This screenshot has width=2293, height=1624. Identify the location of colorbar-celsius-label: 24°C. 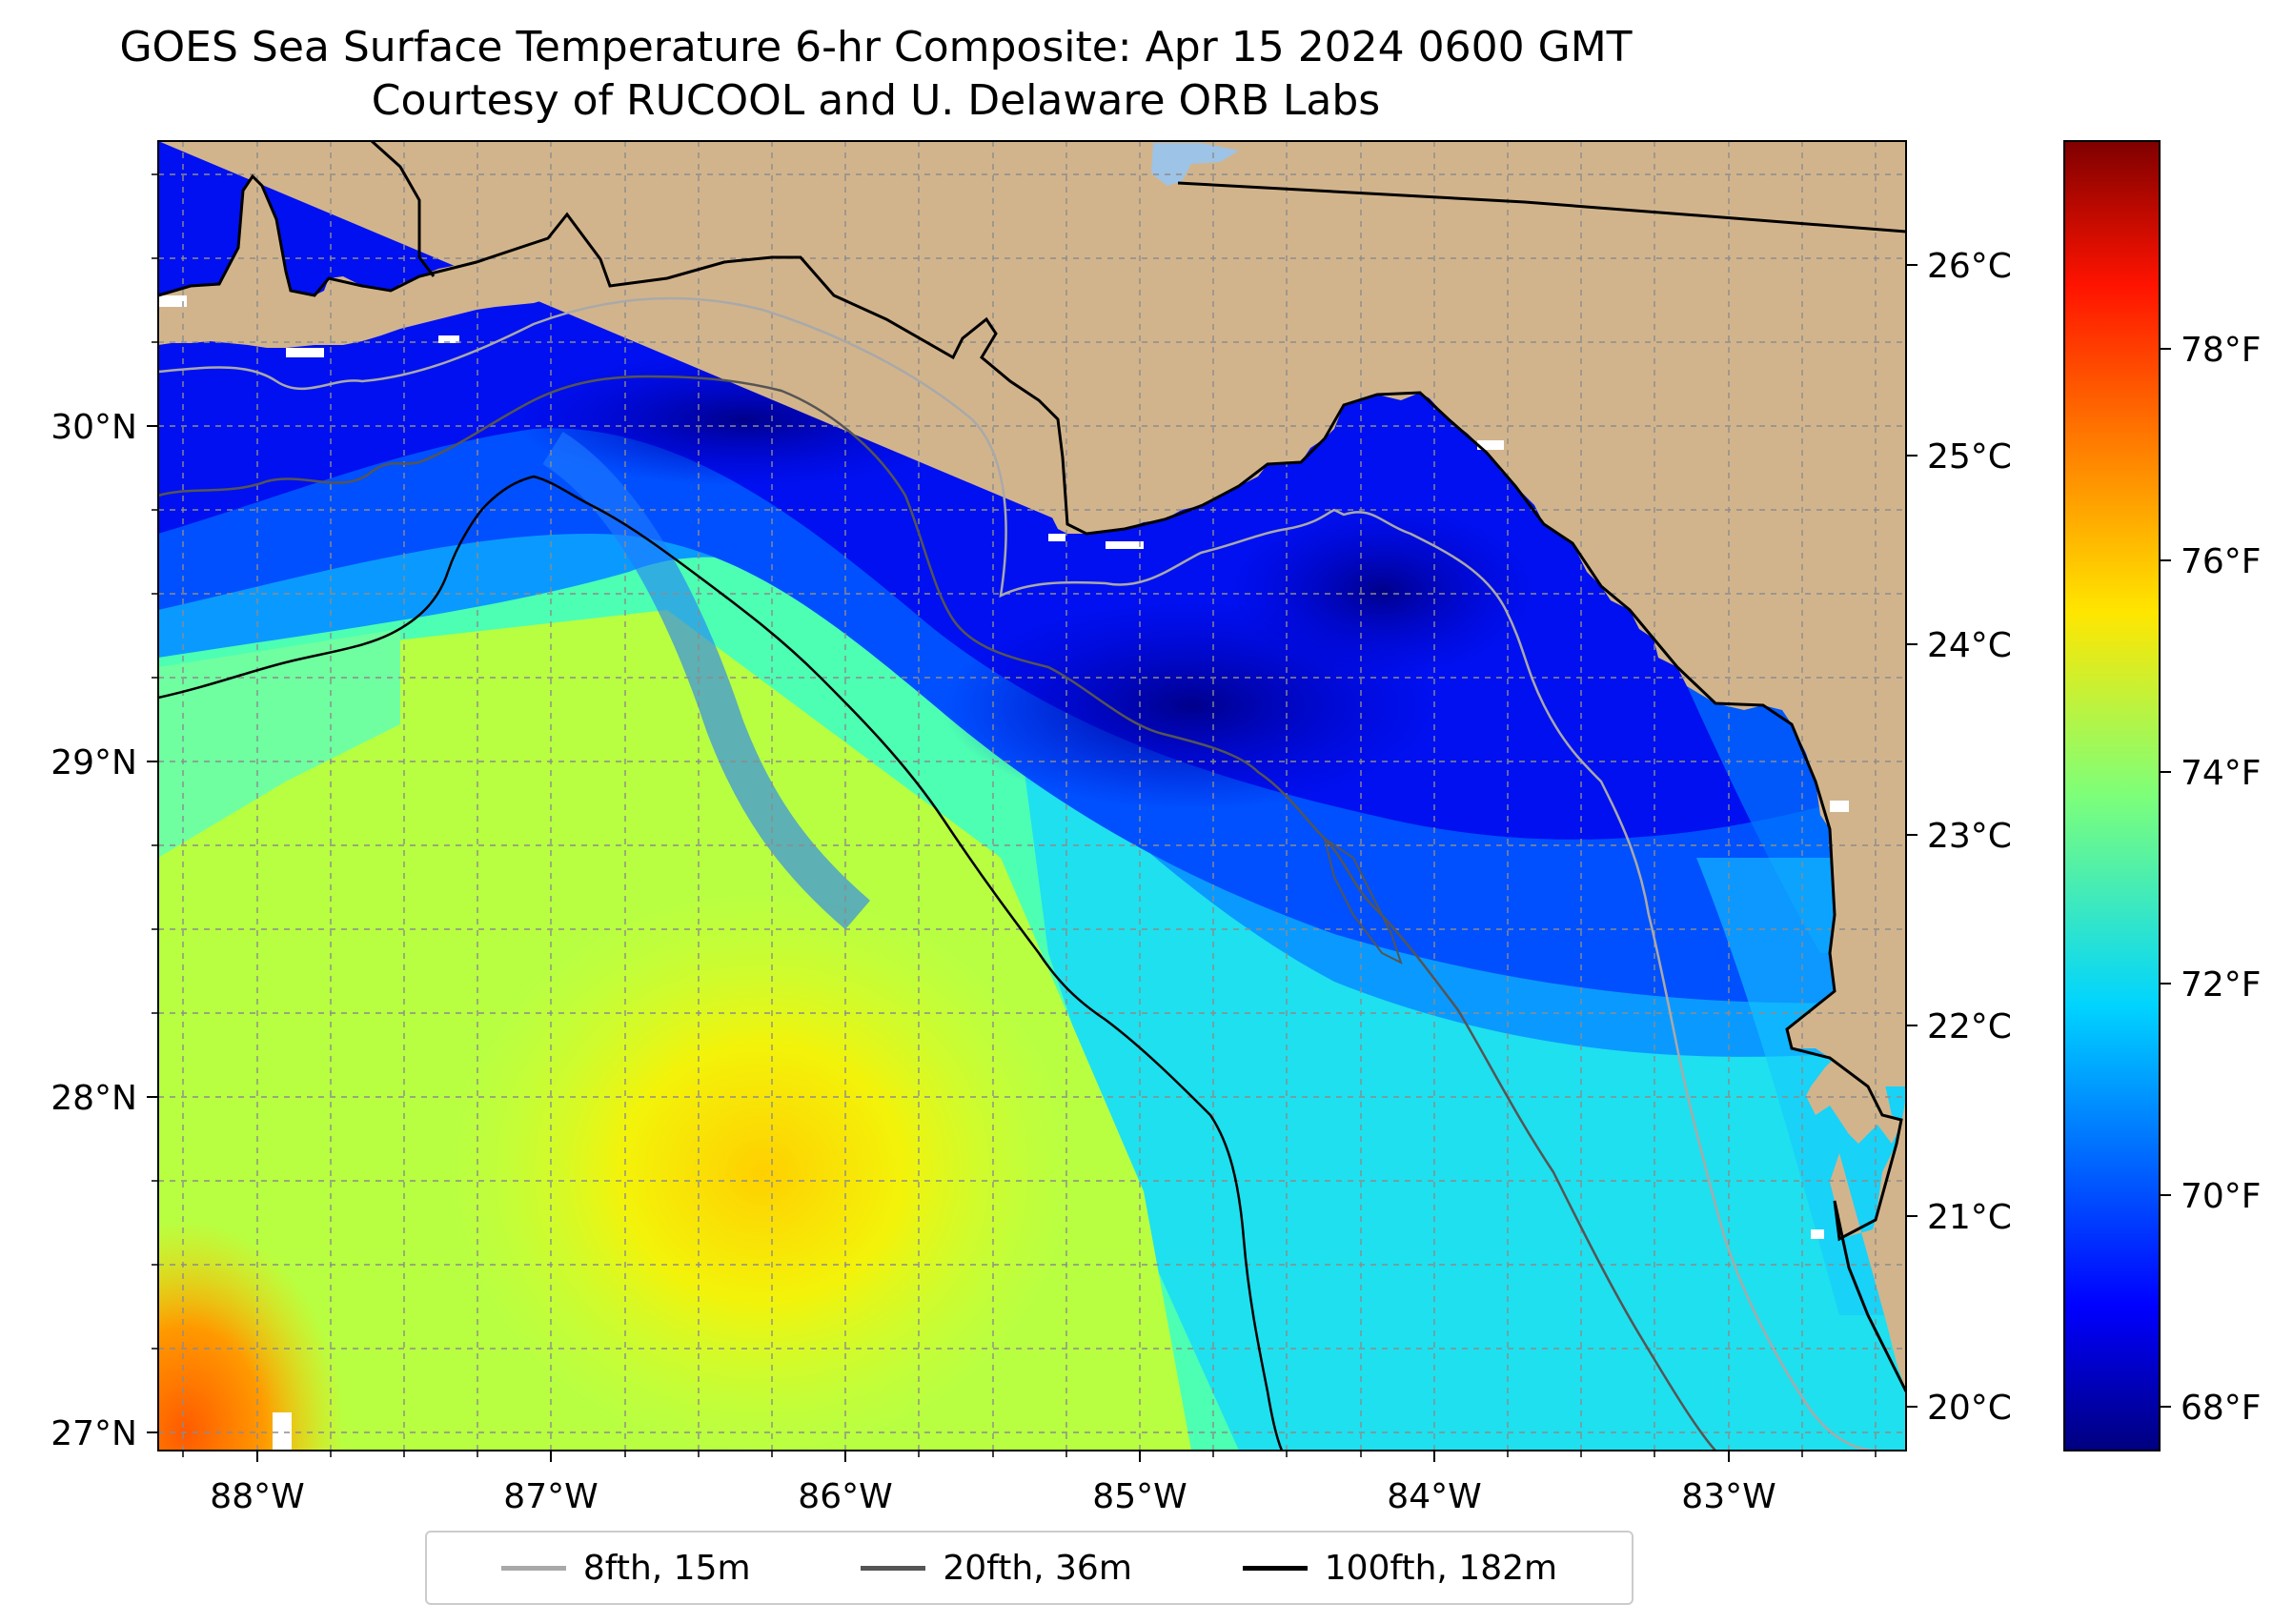
(1970, 645).